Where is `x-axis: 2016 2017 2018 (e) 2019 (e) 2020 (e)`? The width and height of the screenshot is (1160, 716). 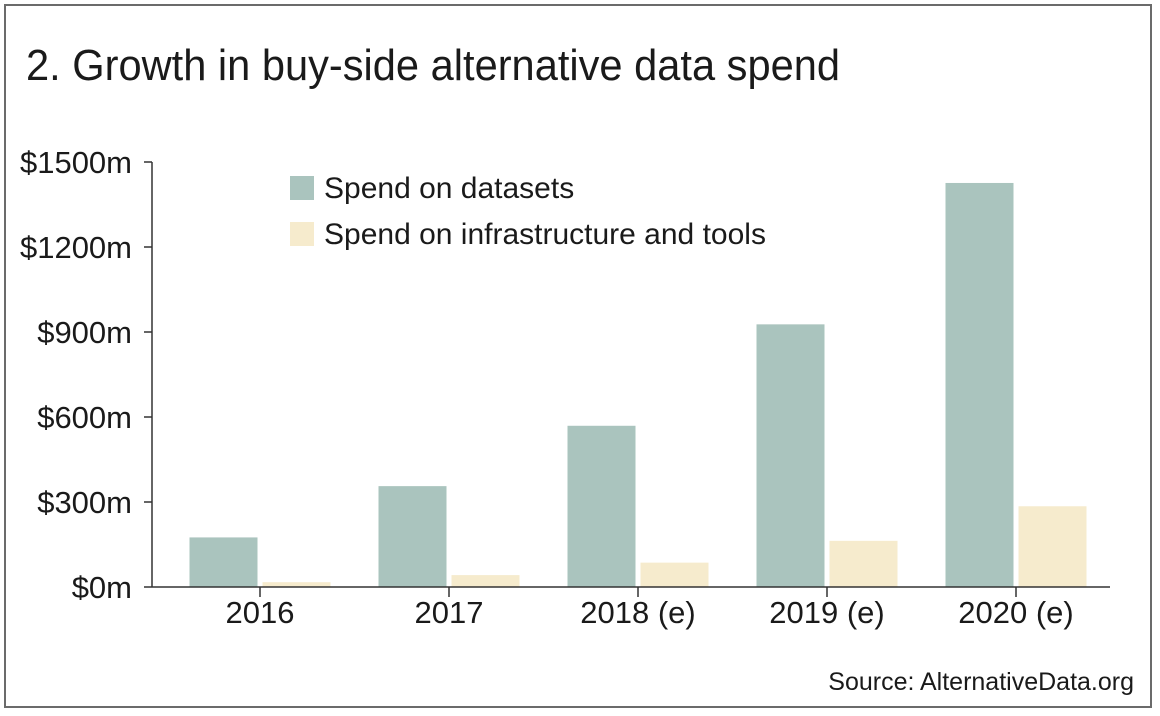 x-axis: 2016 2017 2018 (e) 2019 (e) 2020 (e) is located at coordinates (631, 608).